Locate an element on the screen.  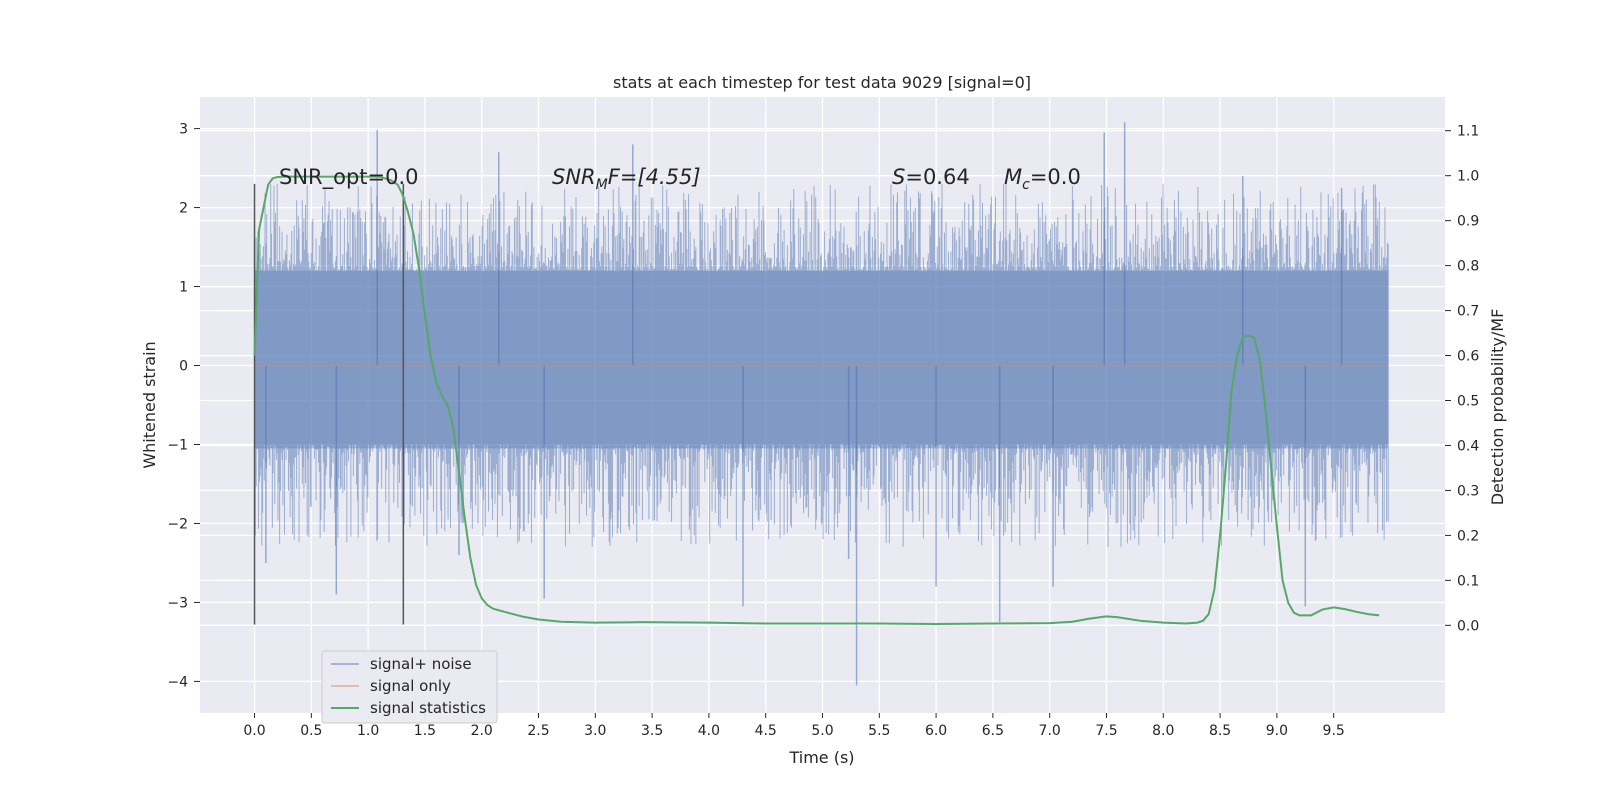
legend-box is located at coordinates (409, 687).